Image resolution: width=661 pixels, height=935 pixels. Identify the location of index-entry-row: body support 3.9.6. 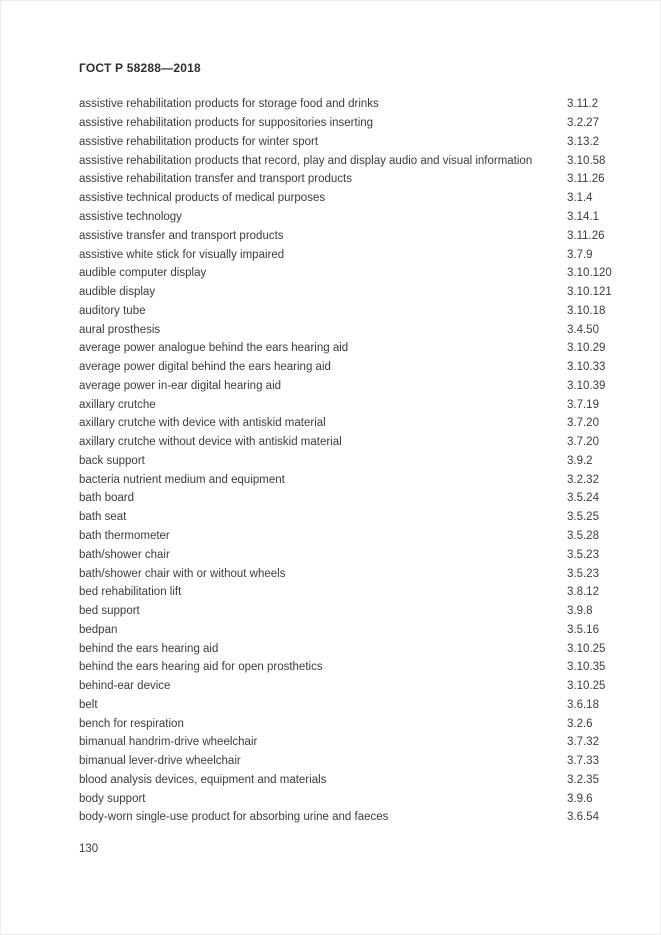
(361, 798).